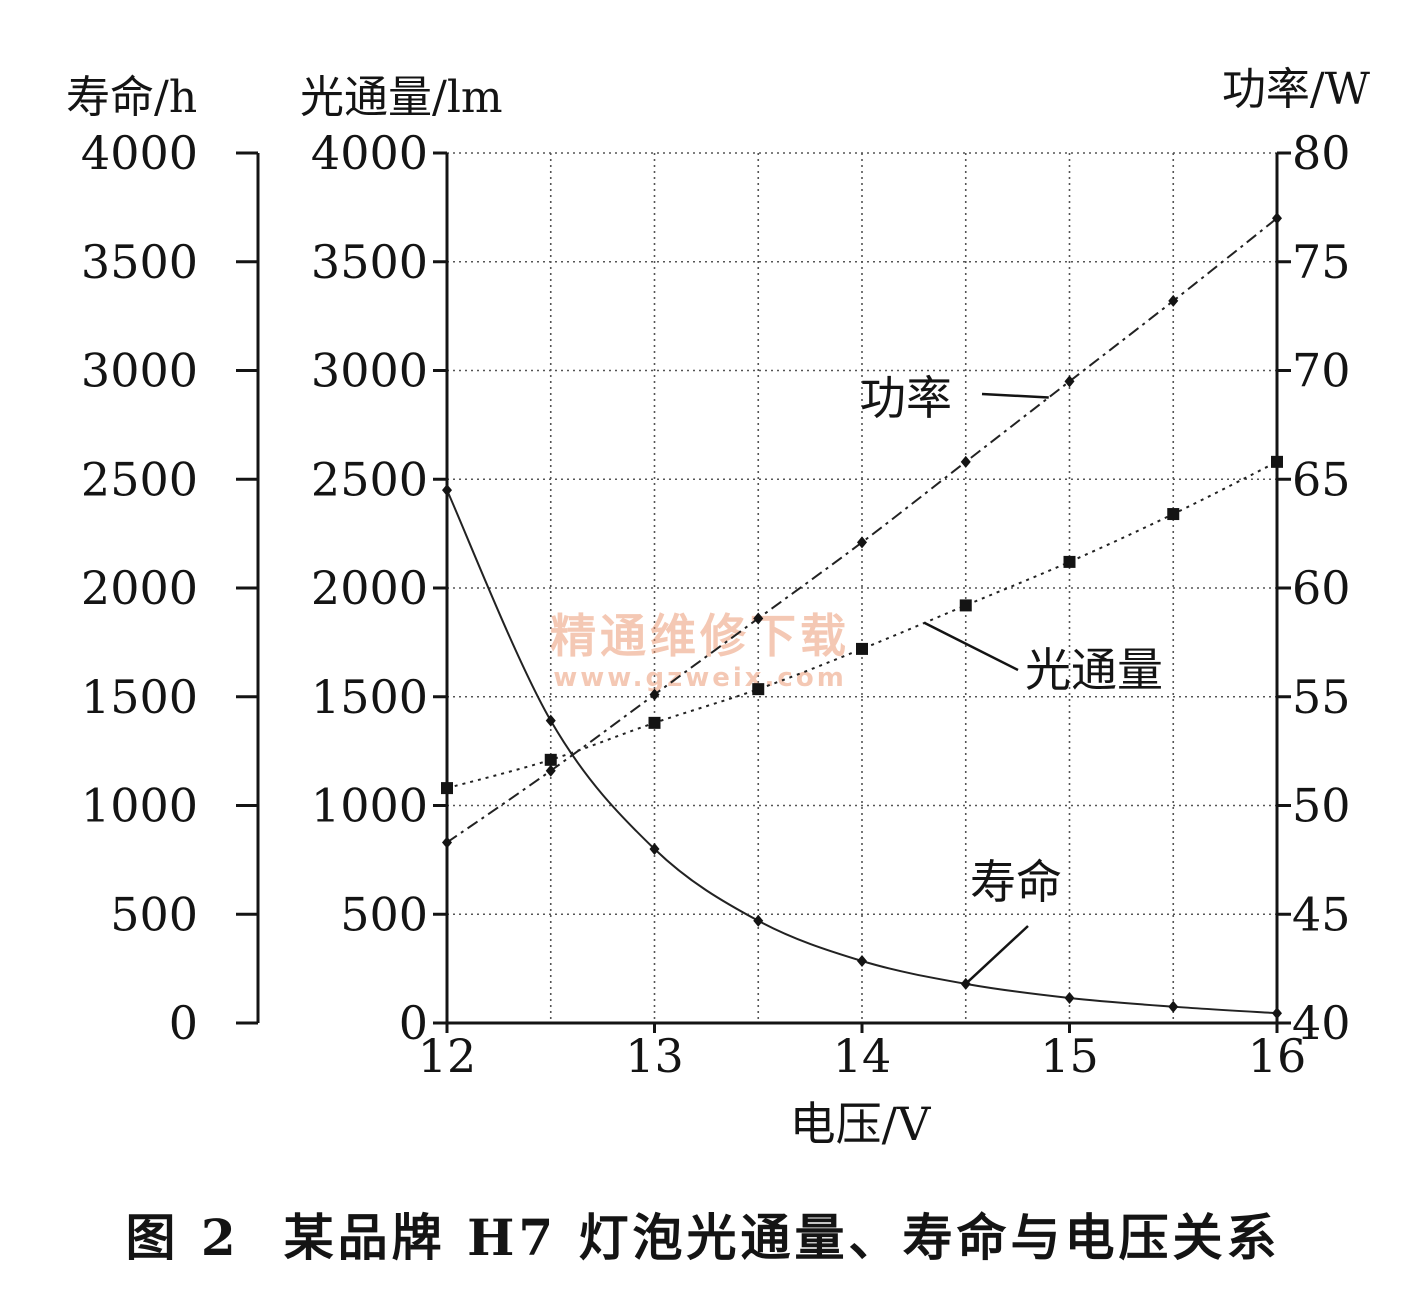  Describe the element at coordinates (654, 1056) in the screenshot. I see `x-tick-label: 13` at that location.